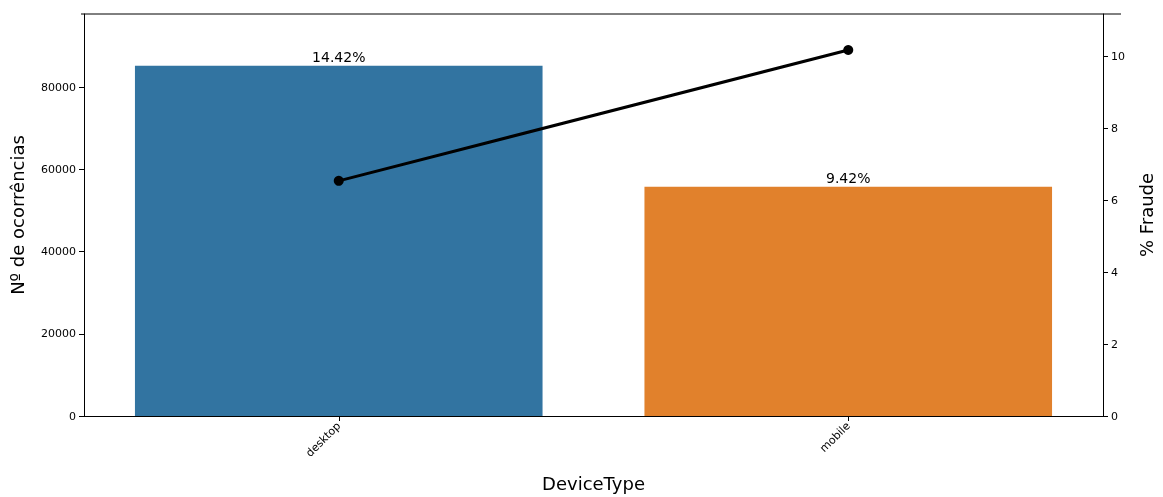  What do you see at coordinates (72, 416) in the screenshot?
I see `y-tick-label: 0` at bounding box center [72, 416].